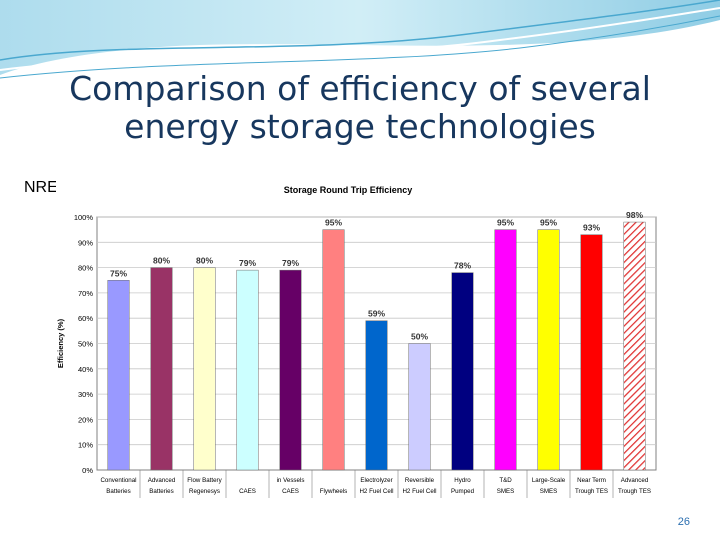  I want to click on x-tick-label: Electrolyzer, so click(376, 480).